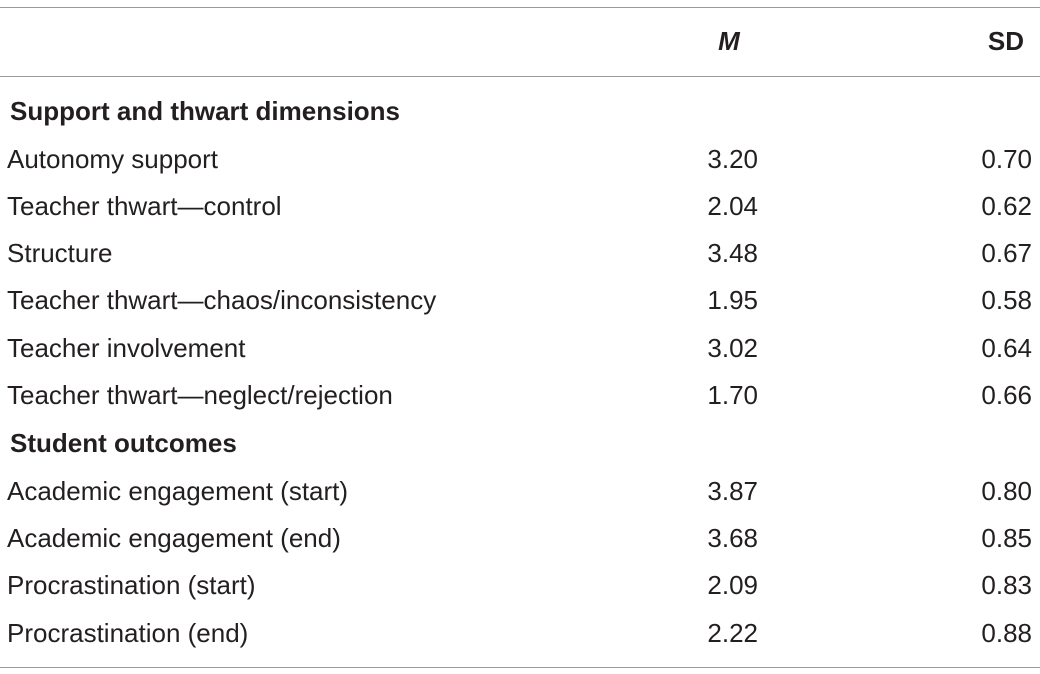 Image resolution: width=1040 pixels, height=674 pixels. What do you see at coordinates (520, 253) in the screenshot?
I see `table-row: Structure 3.48 0.67` at bounding box center [520, 253].